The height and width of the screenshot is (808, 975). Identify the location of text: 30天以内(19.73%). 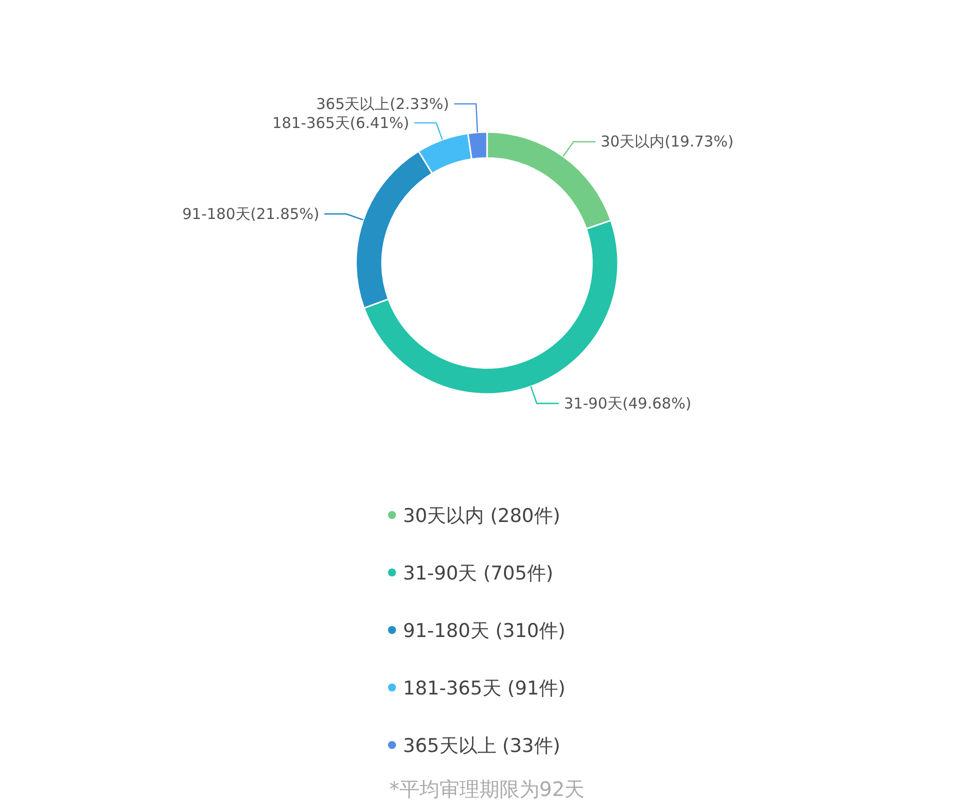
(667, 141).